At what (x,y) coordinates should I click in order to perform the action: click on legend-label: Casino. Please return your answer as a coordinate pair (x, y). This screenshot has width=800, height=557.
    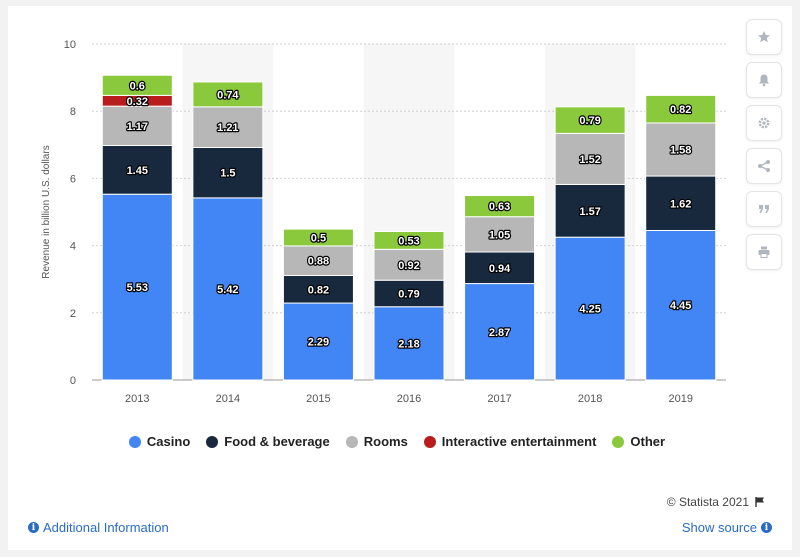
    Looking at the image, I should click on (168, 441).